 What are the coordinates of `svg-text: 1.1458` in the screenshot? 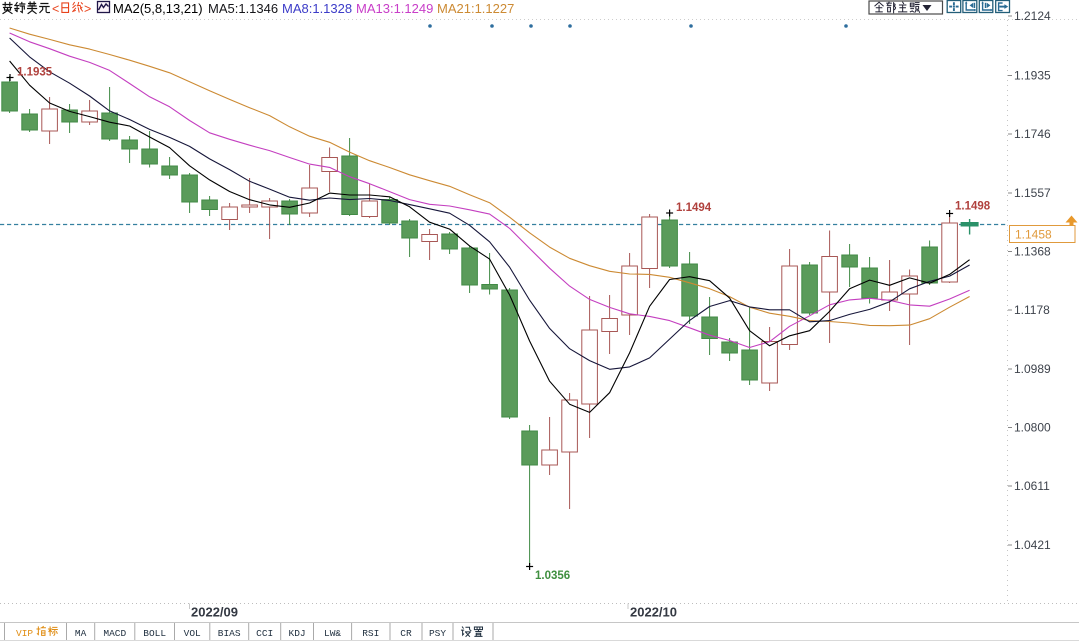 It's located at (1033, 235).